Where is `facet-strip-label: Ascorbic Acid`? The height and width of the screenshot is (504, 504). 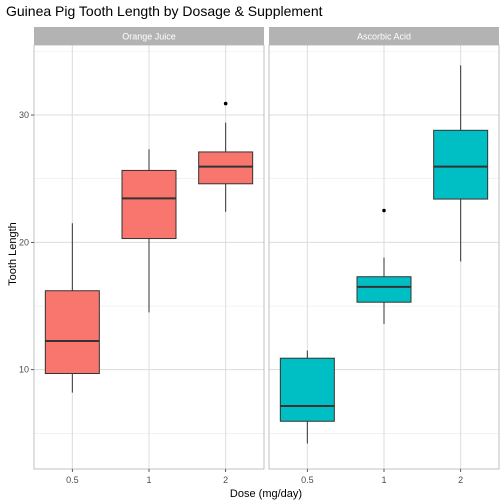 facet-strip-label: Ascorbic Acid is located at coordinates (384, 37).